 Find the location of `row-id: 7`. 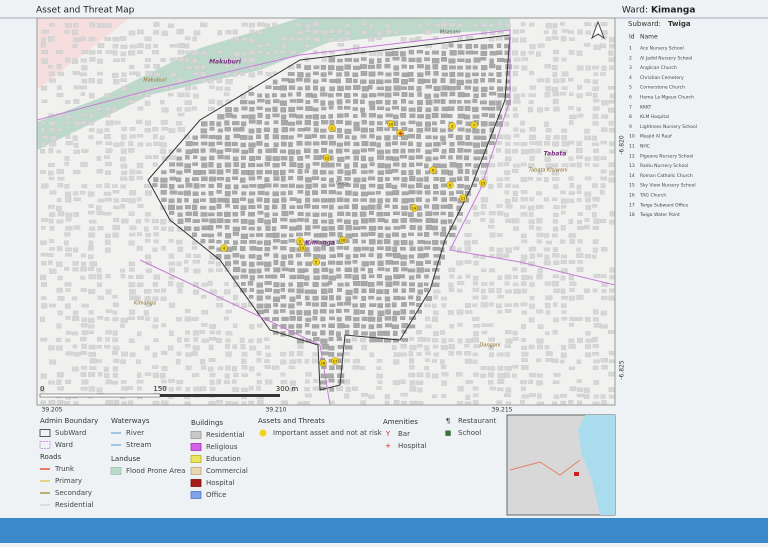

row-id: 7 is located at coordinates (630, 107).